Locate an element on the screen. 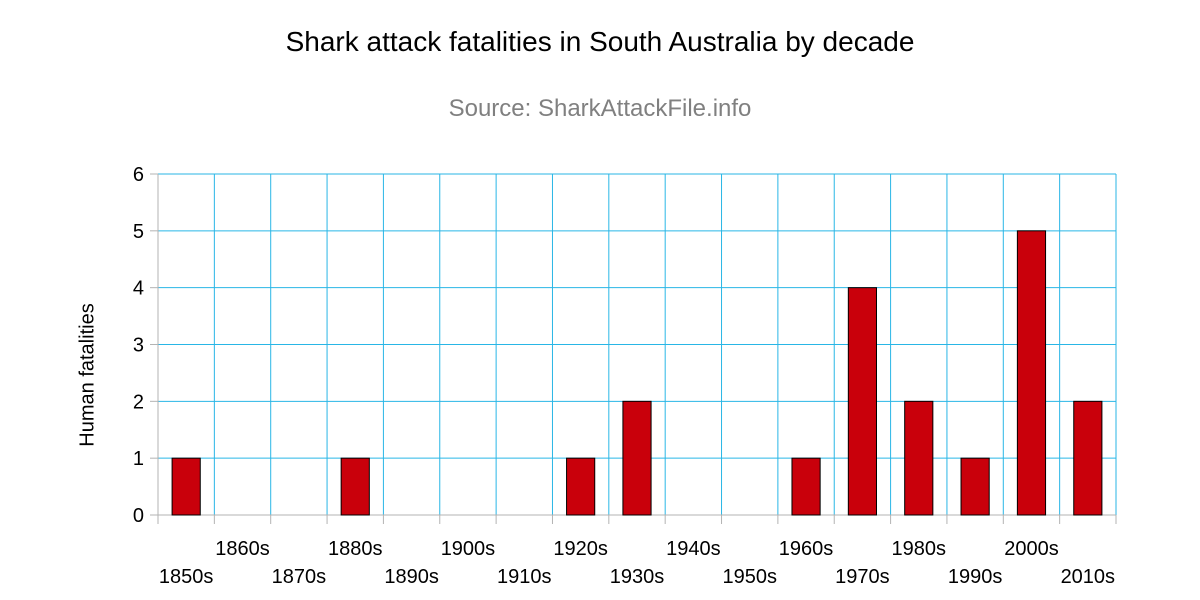 The image size is (1200, 600). x-tick-label: 1940s is located at coordinates (693, 549).